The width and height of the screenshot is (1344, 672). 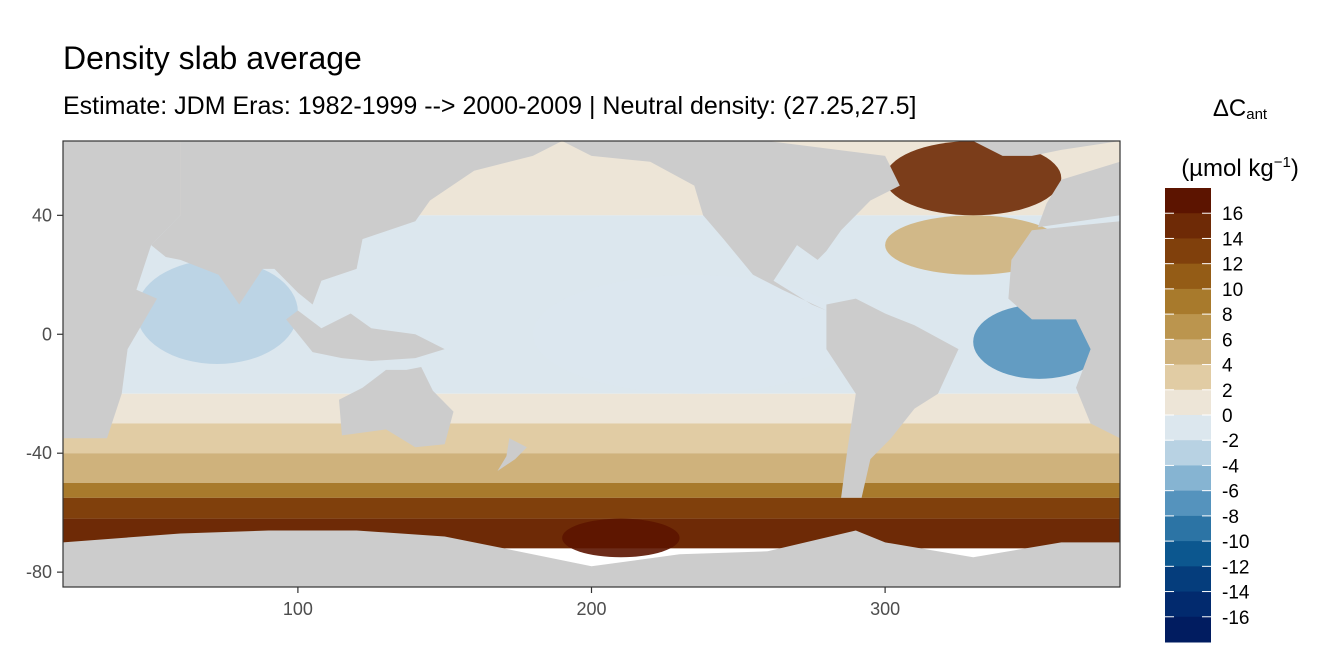 I want to click on colorbar-label: 10, so click(x=1232, y=290).